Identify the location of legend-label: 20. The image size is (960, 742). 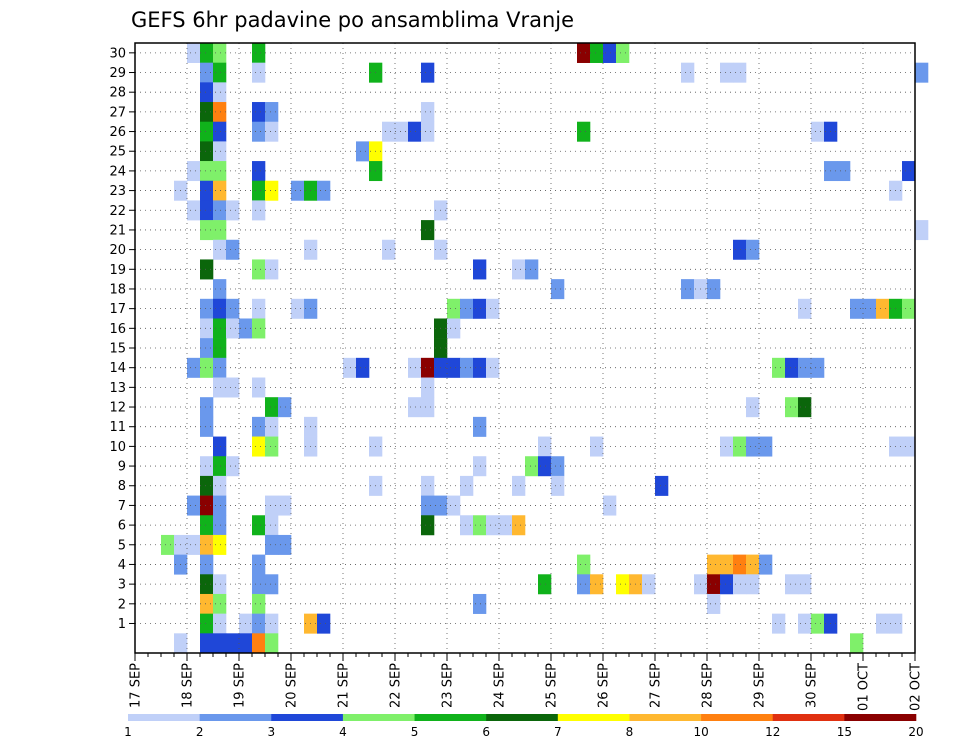
(915, 732).